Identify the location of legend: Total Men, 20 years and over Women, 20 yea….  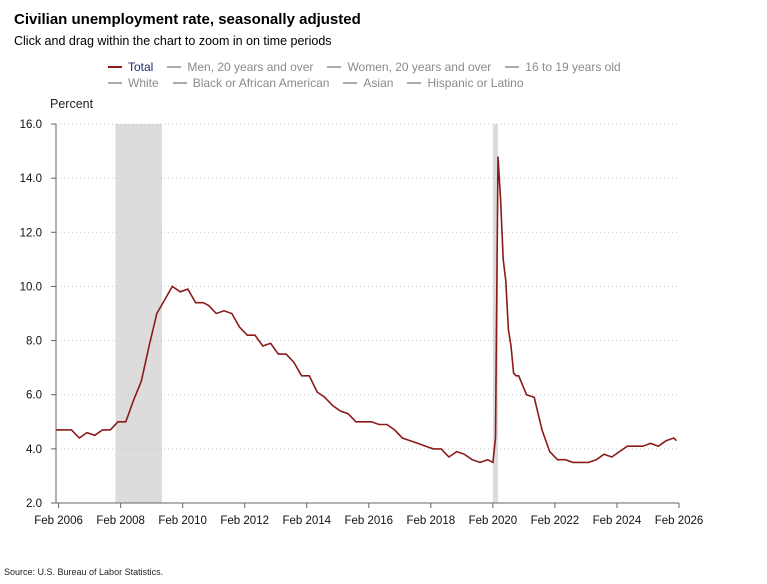
(388, 75).